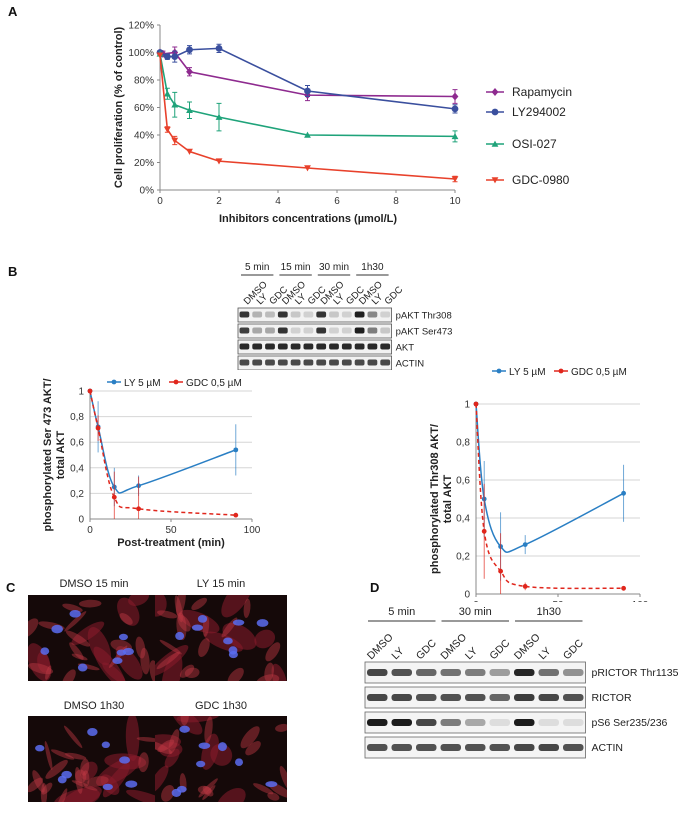  Describe the element at coordinates (11, 587) in the screenshot. I see `panel-label-c: C` at that location.